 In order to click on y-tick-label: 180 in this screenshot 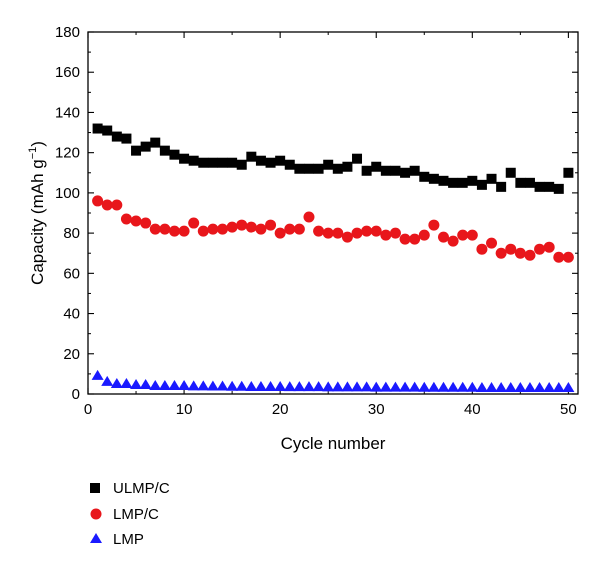, I will do `click(67, 32)`.